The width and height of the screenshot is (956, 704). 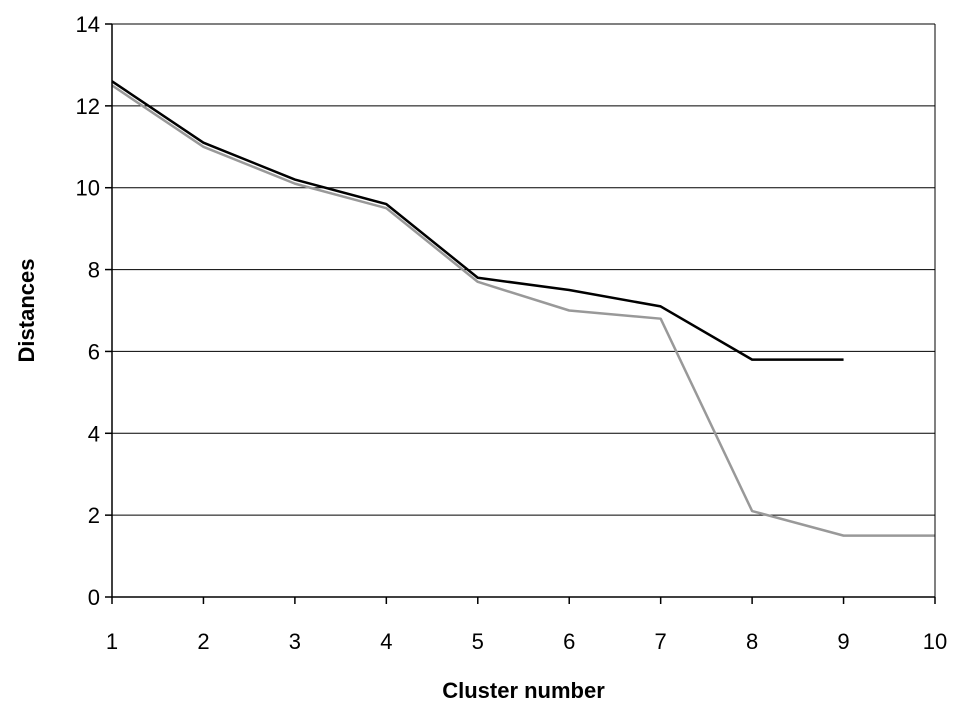 I want to click on x-tick-label: 4, so click(x=386, y=641).